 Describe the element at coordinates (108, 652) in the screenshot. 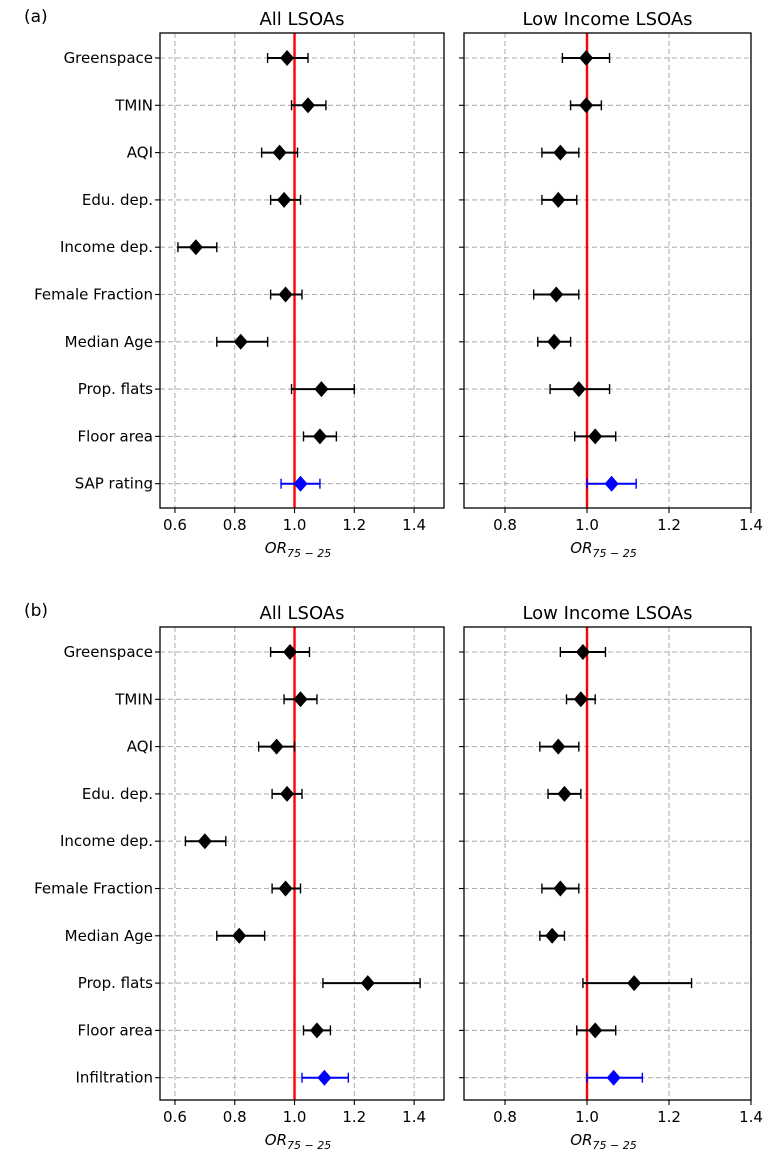

I see `category-label-greenspace: Greenspace` at that location.